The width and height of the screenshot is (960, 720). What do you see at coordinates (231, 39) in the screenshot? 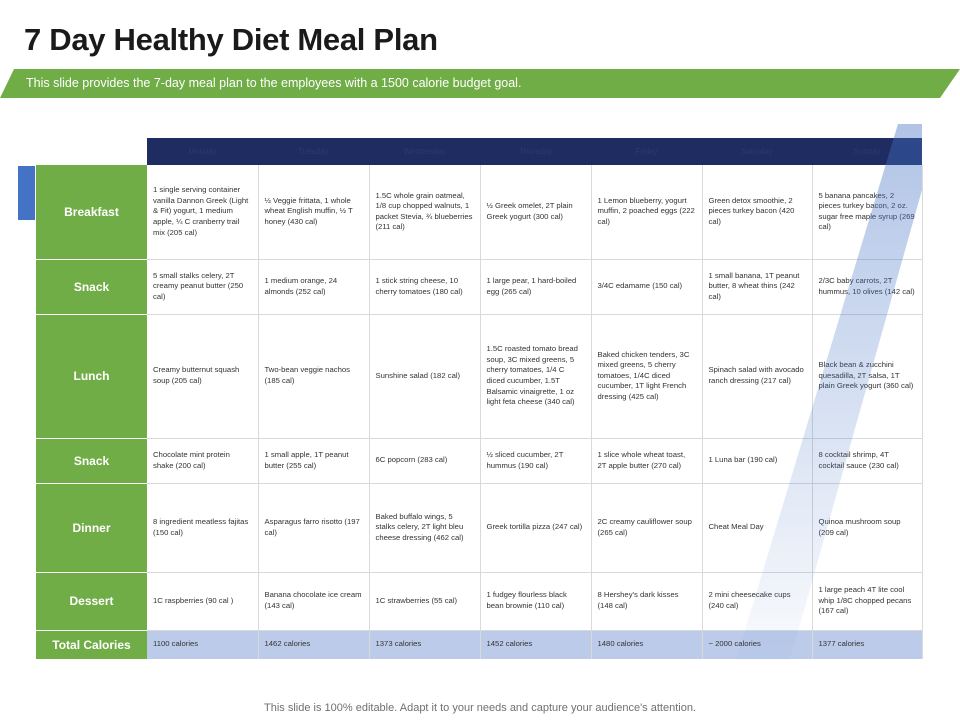
I see `page-title: 7 Day Healthy Diet Meal Plan` at bounding box center [231, 39].